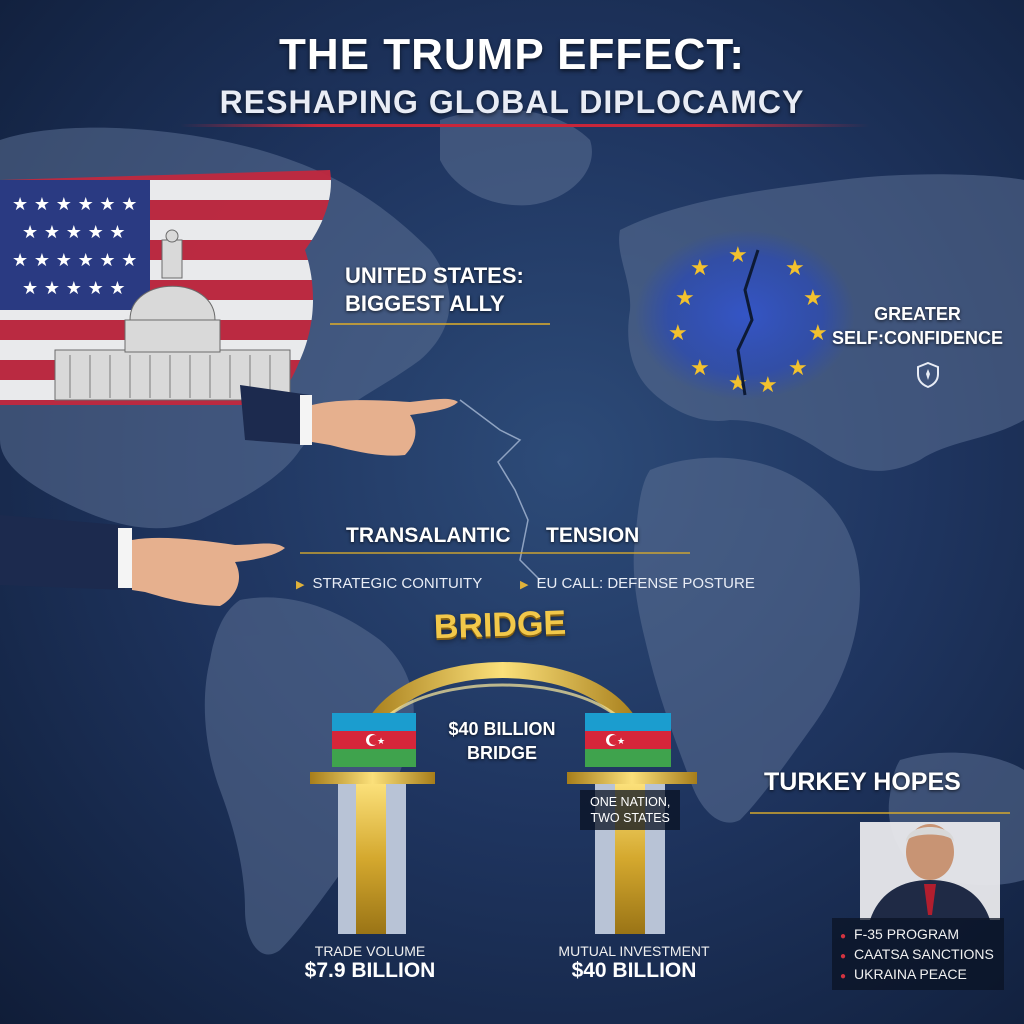 This screenshot has height=1024, width=1024. I want to click on us-label-line1: UNITED STATES:, so click(434, 275).